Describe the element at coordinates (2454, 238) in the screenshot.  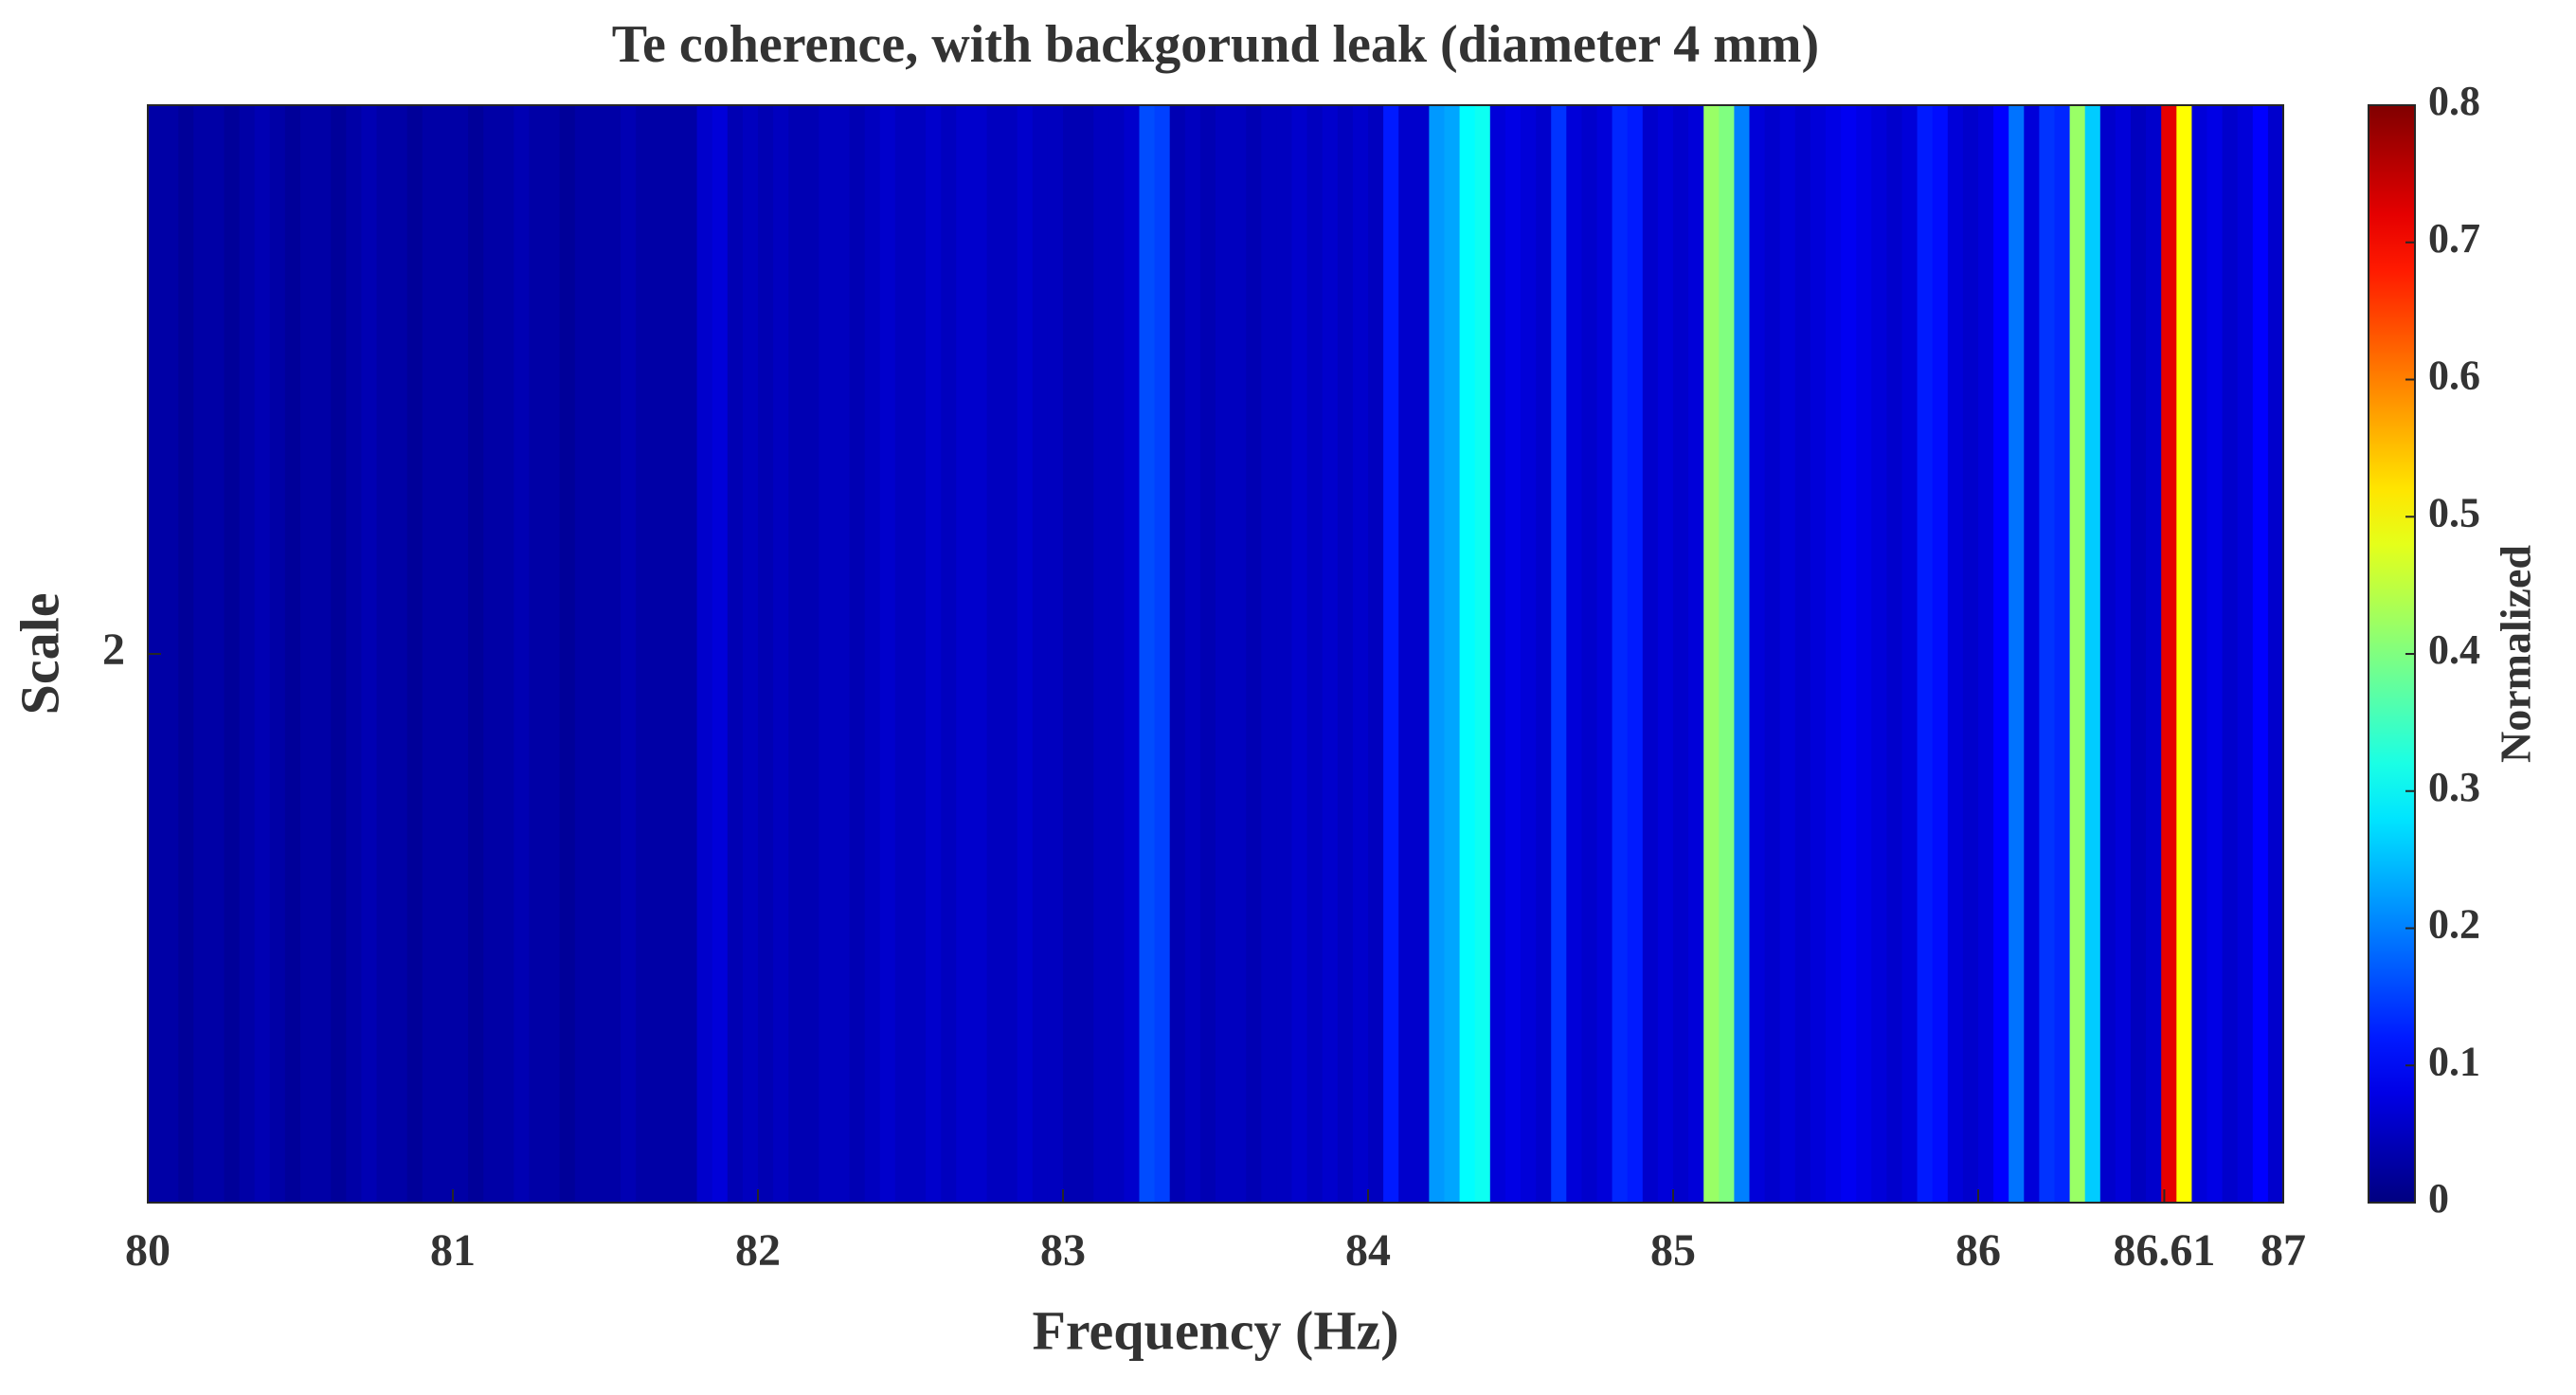
I see `colorbar-tick-label: 0.7` at that location.